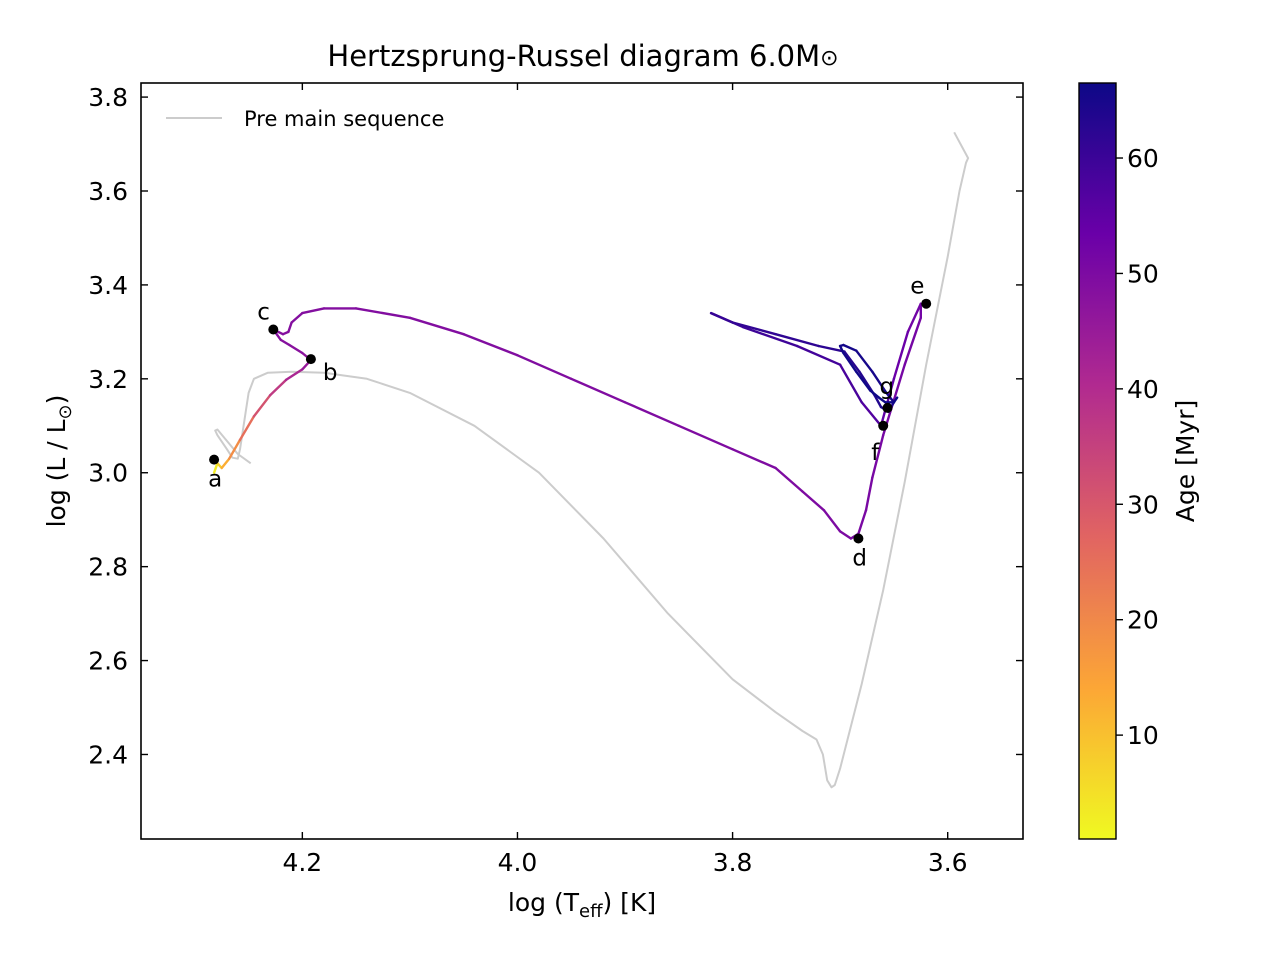 The width and height of the screenshot is (1280, 960). Describe the element at coordinates (1143, 620) in the screenshot. I see `colorbar-tick-label: 20` at that location.